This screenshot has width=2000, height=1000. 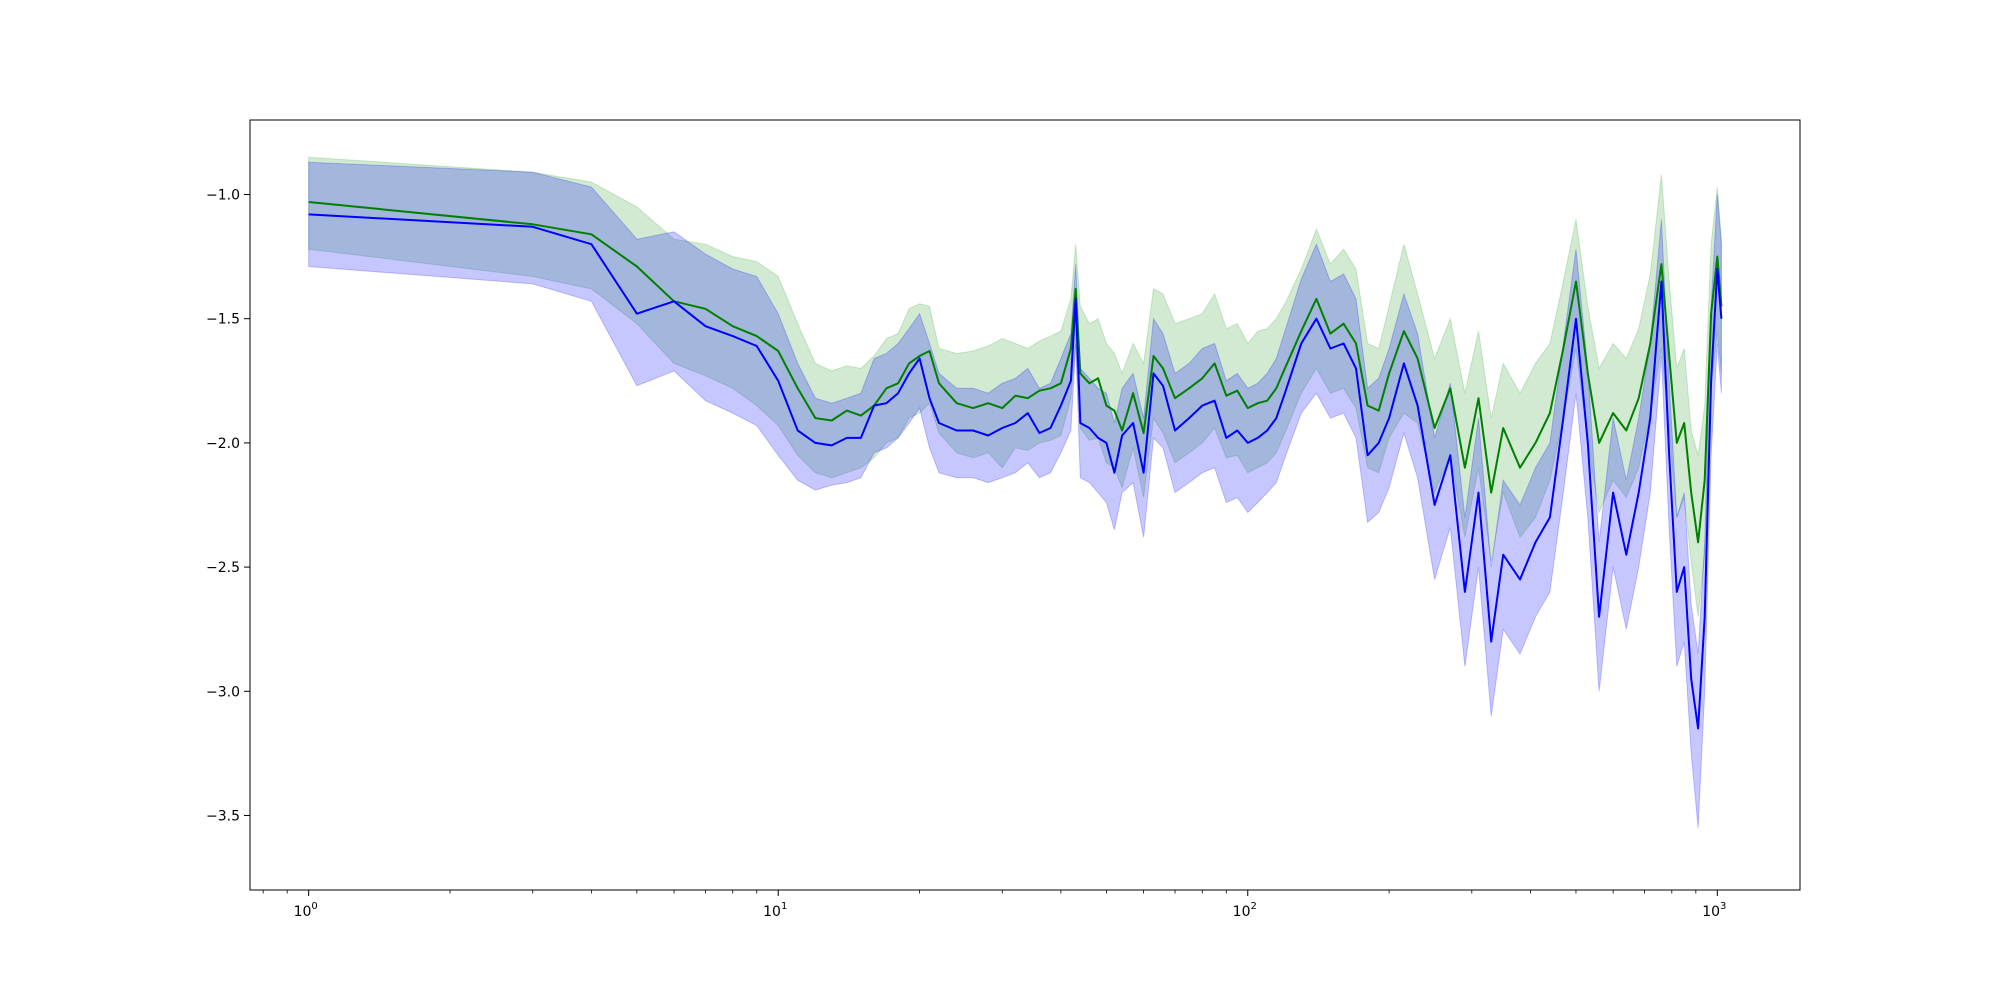 I want to click on y-axis: −1.0 −1.5 −2.0 −2.5 −3.0 −3.5, so click(x=228, y=506).